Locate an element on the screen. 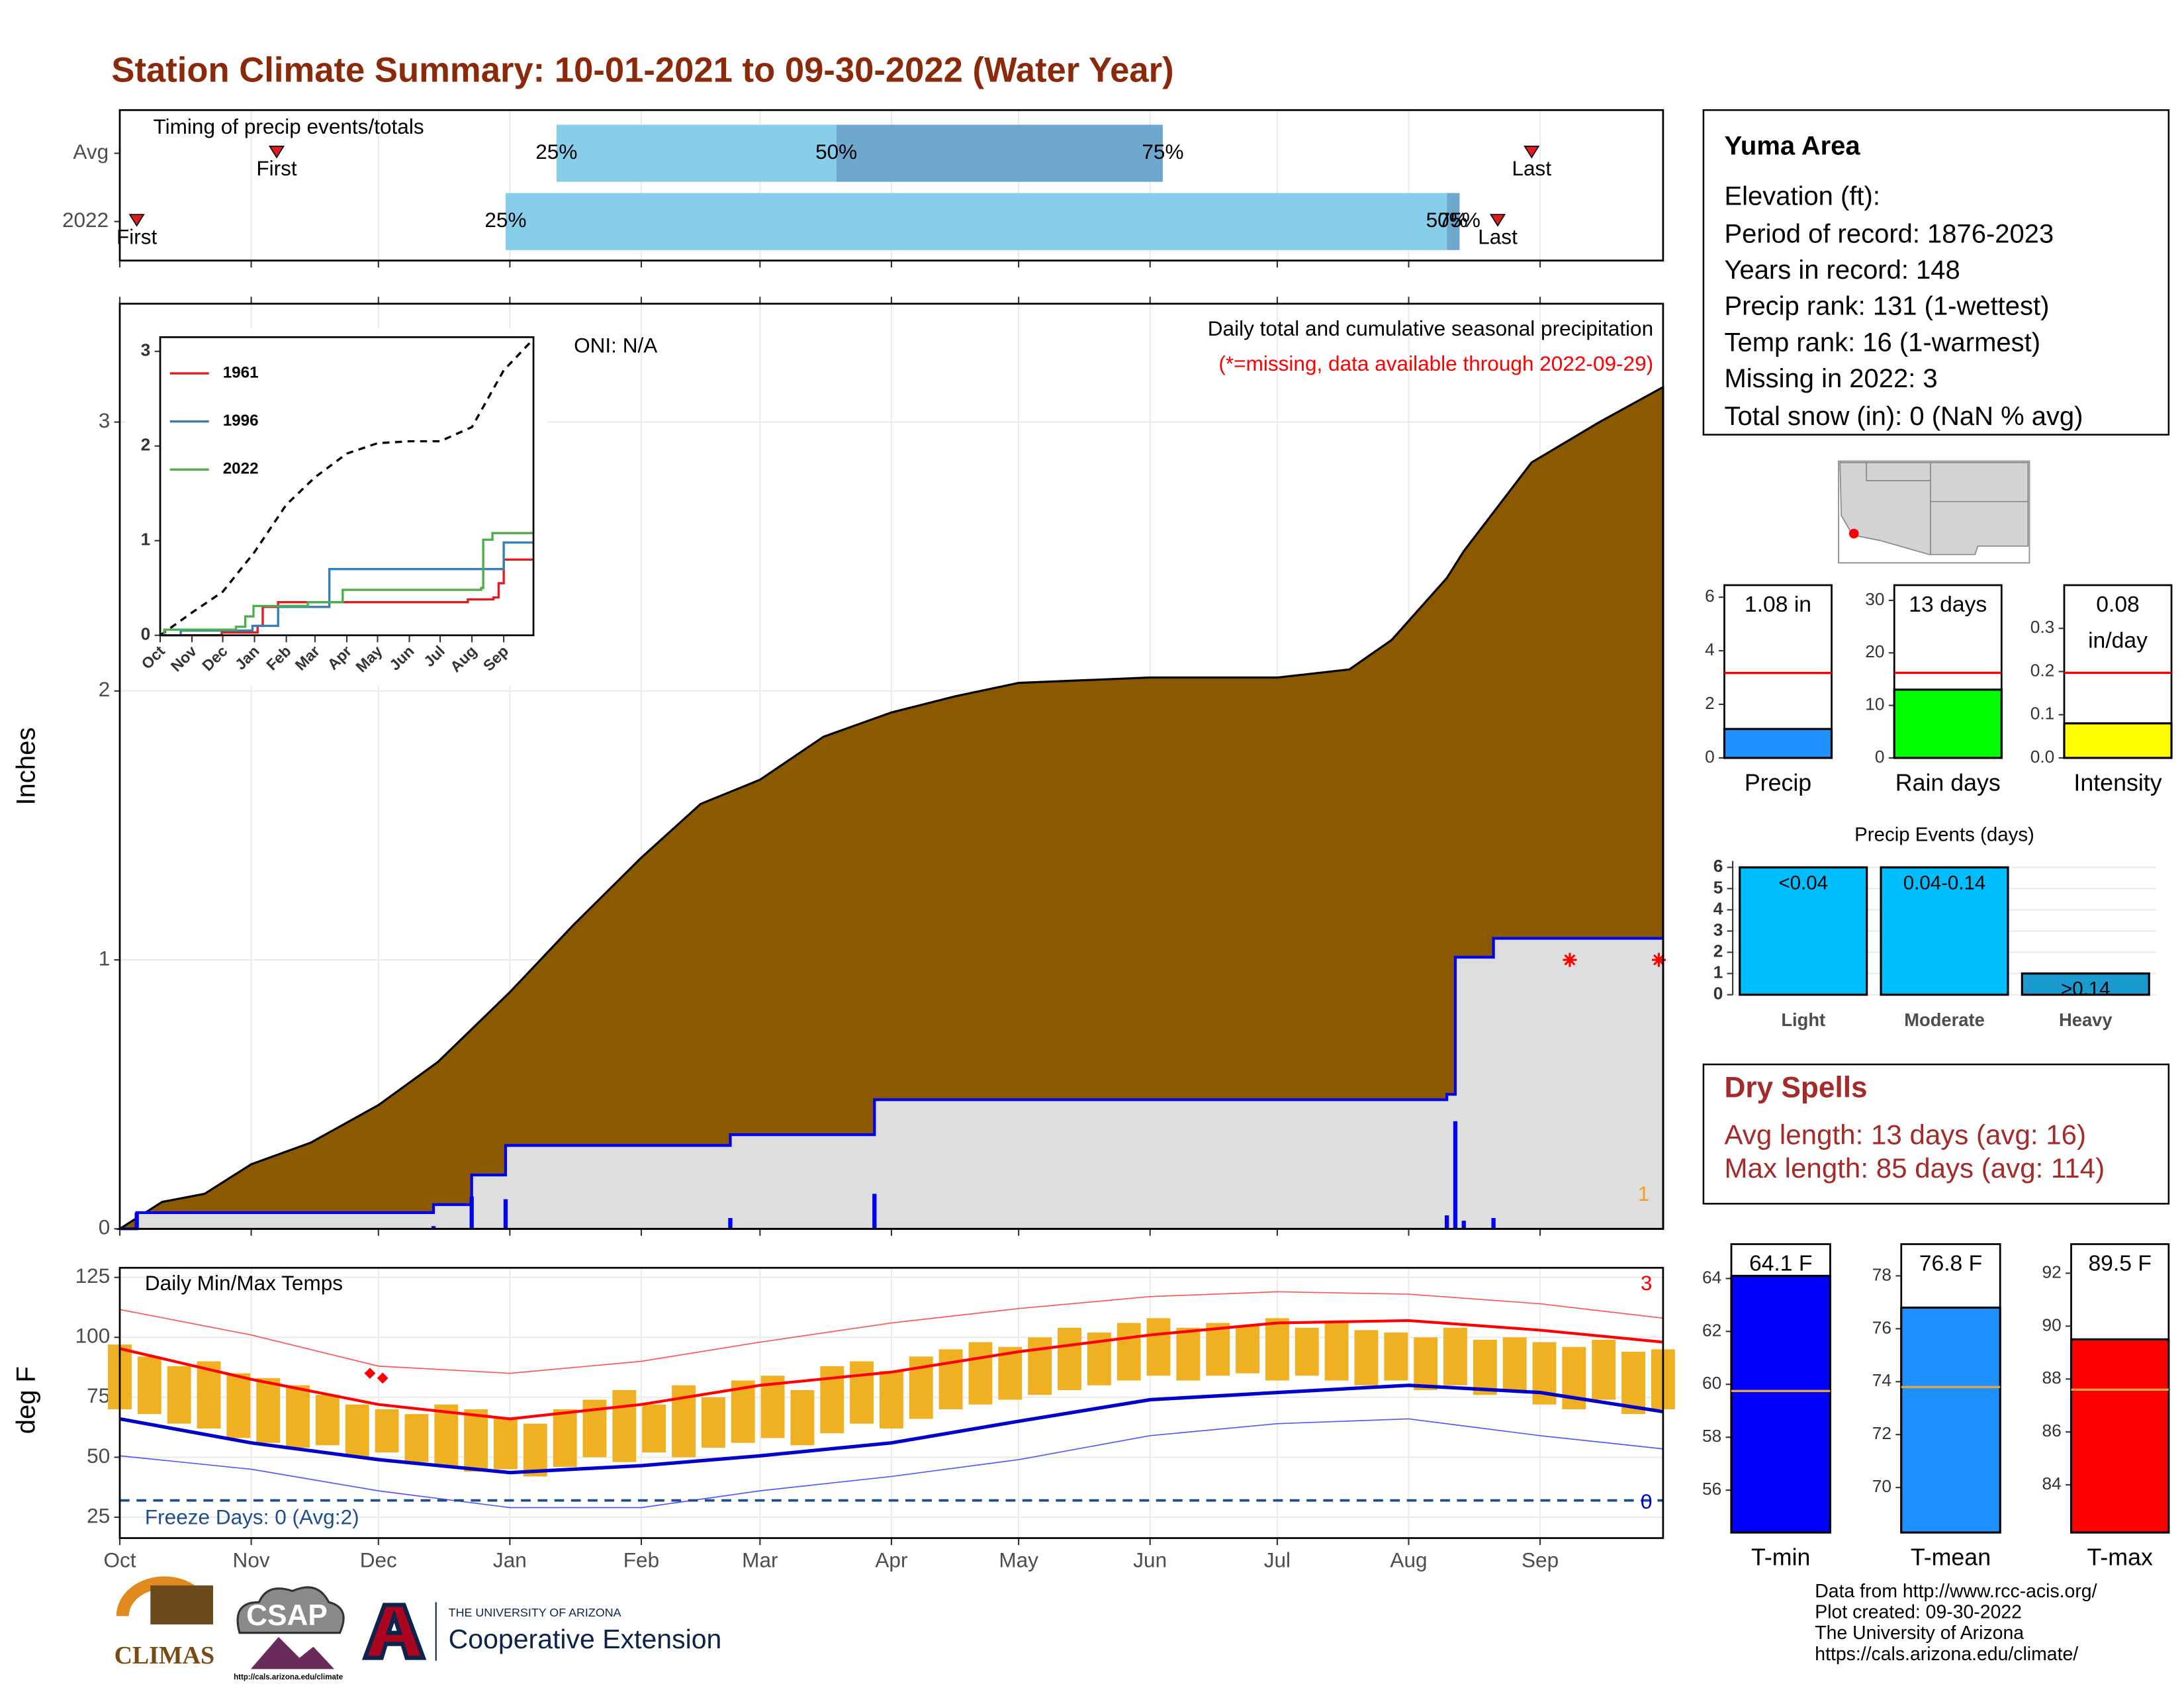 The width and height of the screenshot is (2184, 1688). x-tick-label: Apr is located at coordinates (891, 1560).